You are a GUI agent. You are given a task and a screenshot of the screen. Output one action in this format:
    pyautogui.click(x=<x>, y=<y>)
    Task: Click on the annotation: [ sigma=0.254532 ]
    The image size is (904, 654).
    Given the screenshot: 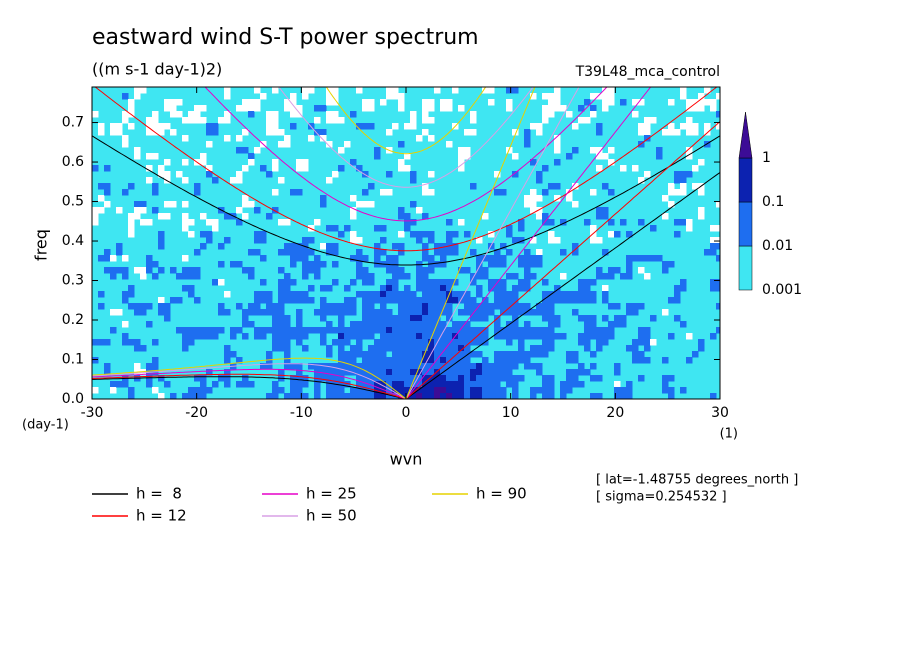 What is the action you would take?
    pyautogui.click(x=661, y=497)
    